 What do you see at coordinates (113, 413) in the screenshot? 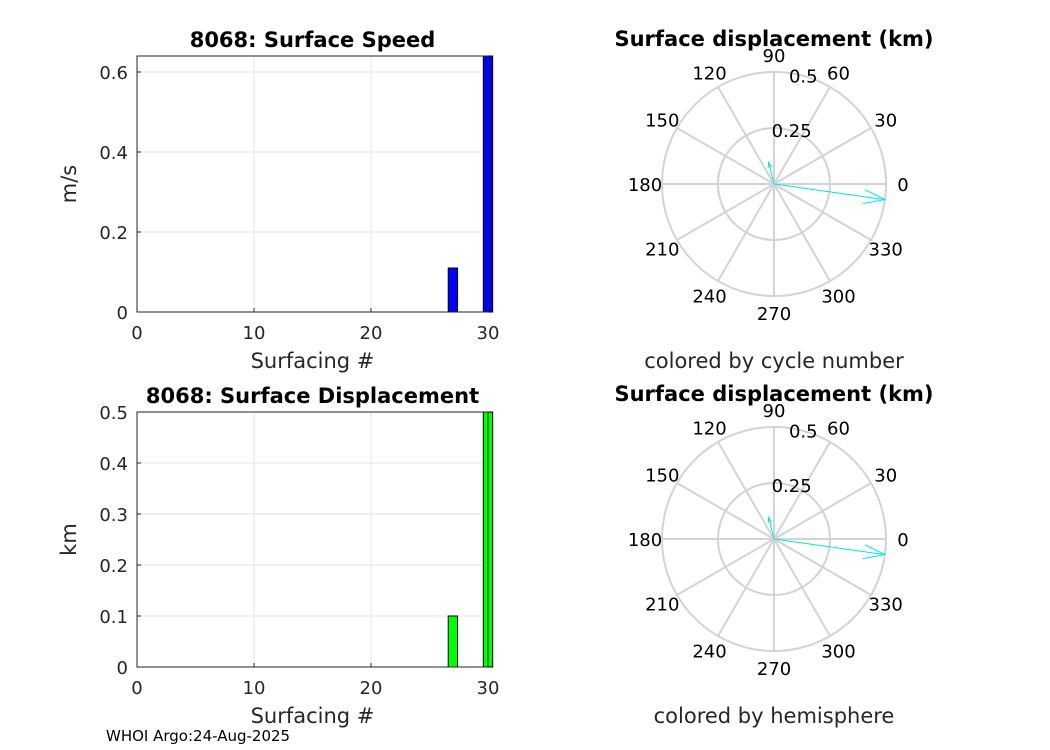
I see `y-tick-label: 0.5` at bounding box center [113, 413].